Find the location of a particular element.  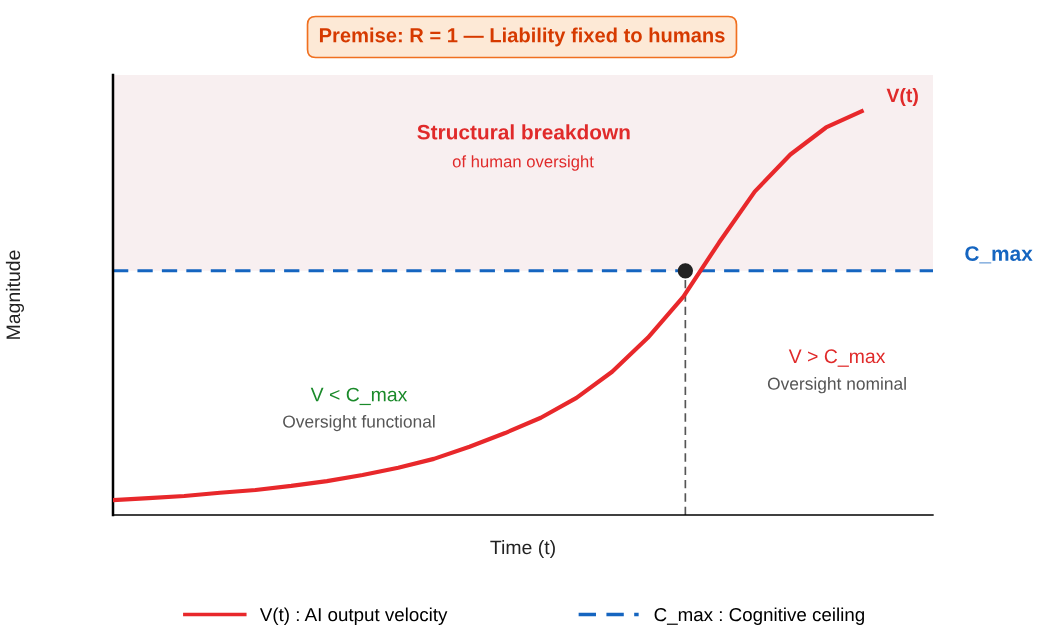

legend-label: V(t) : AI output velocity is located at coordinates (353, 616).